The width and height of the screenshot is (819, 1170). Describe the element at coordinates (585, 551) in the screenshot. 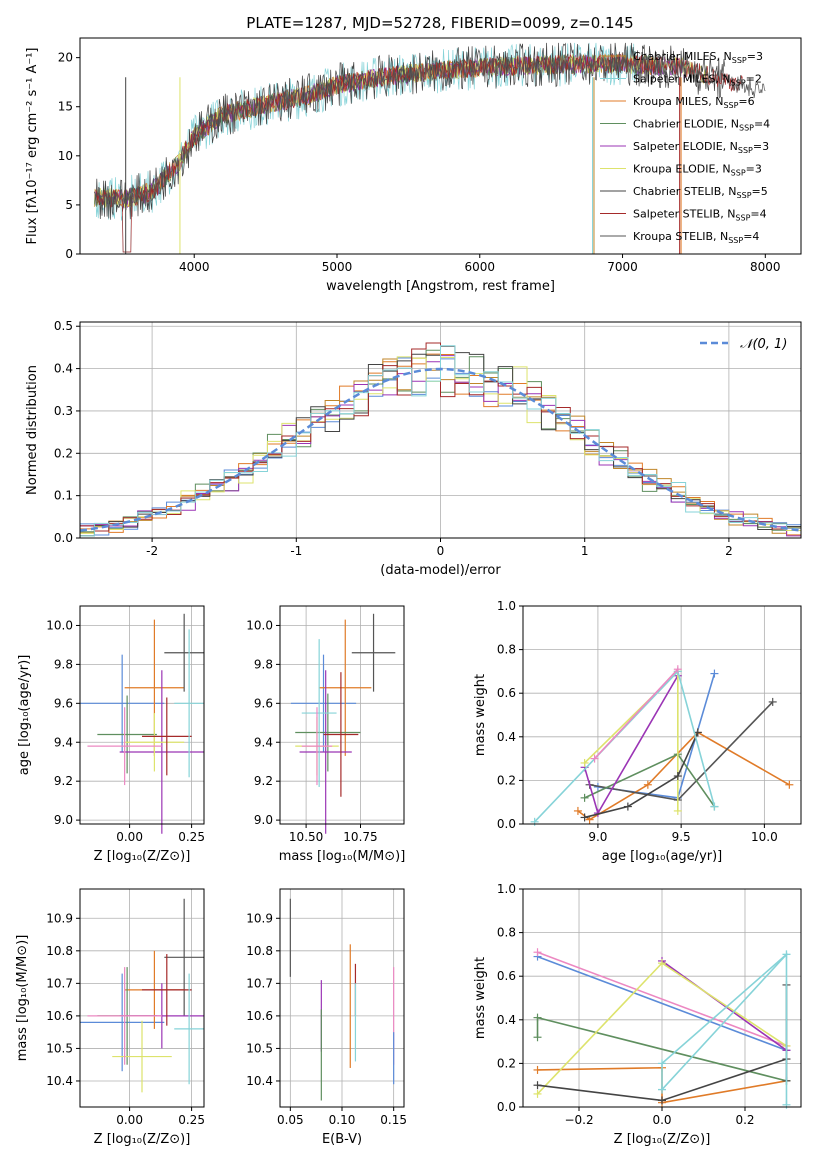

I see `x-tick-label: 1` at that location.